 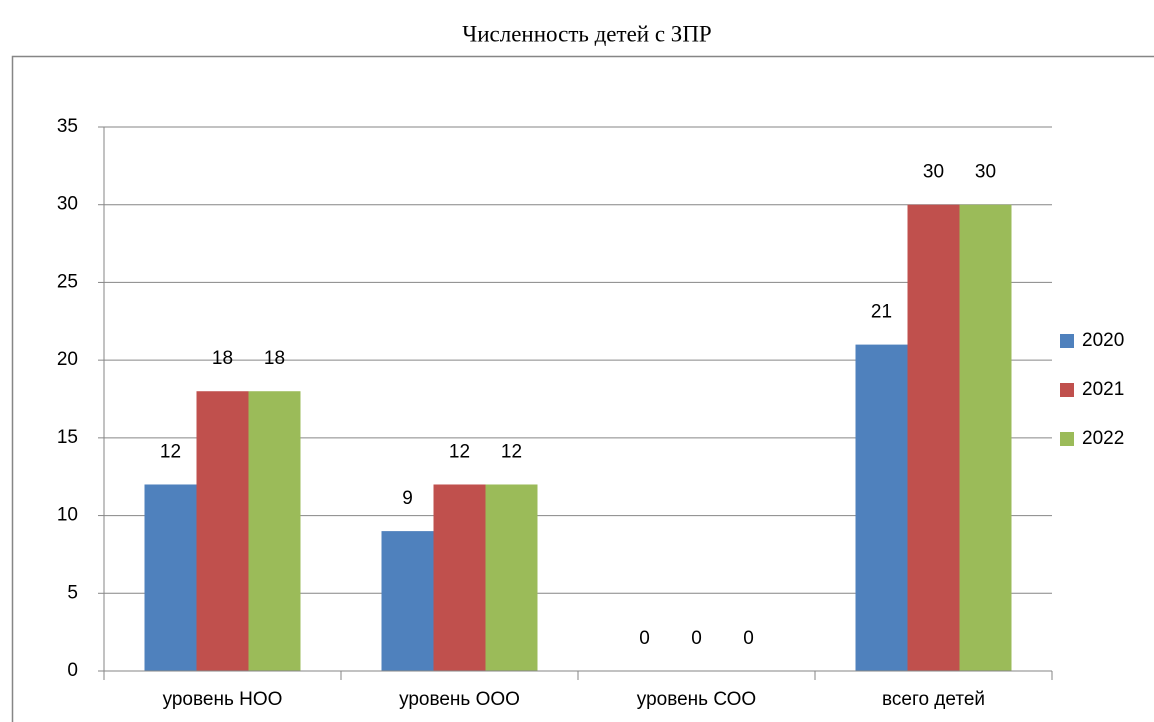 What do you see at coordinates (72, 670) in the screenshot?
I see `y-tick-label: 0` at bounding box center [72, 670].